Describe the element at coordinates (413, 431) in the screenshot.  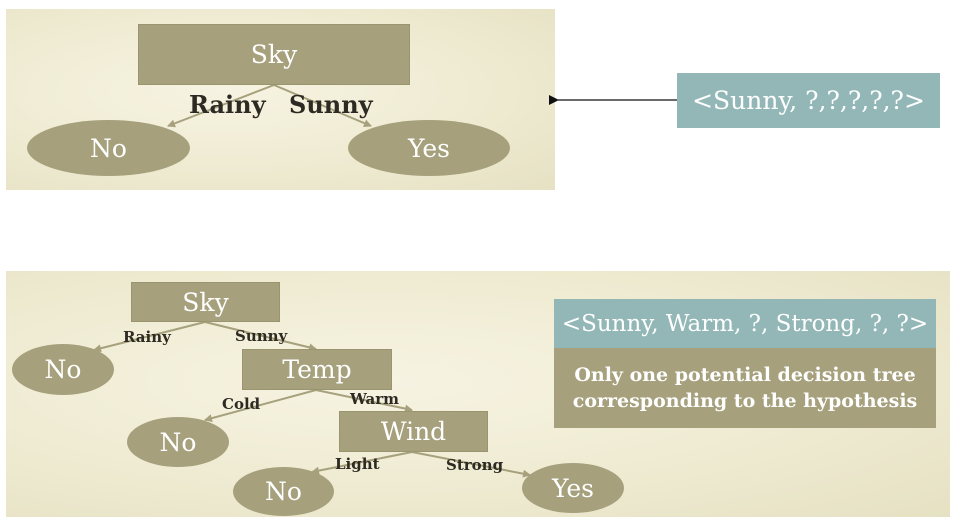
I see `wind-node: Wind` at that location.